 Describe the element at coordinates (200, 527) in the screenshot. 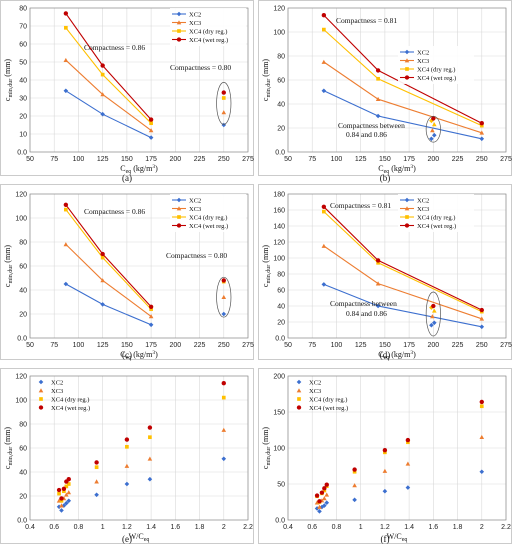

I see `x-tick-label: 1.8` at that location.